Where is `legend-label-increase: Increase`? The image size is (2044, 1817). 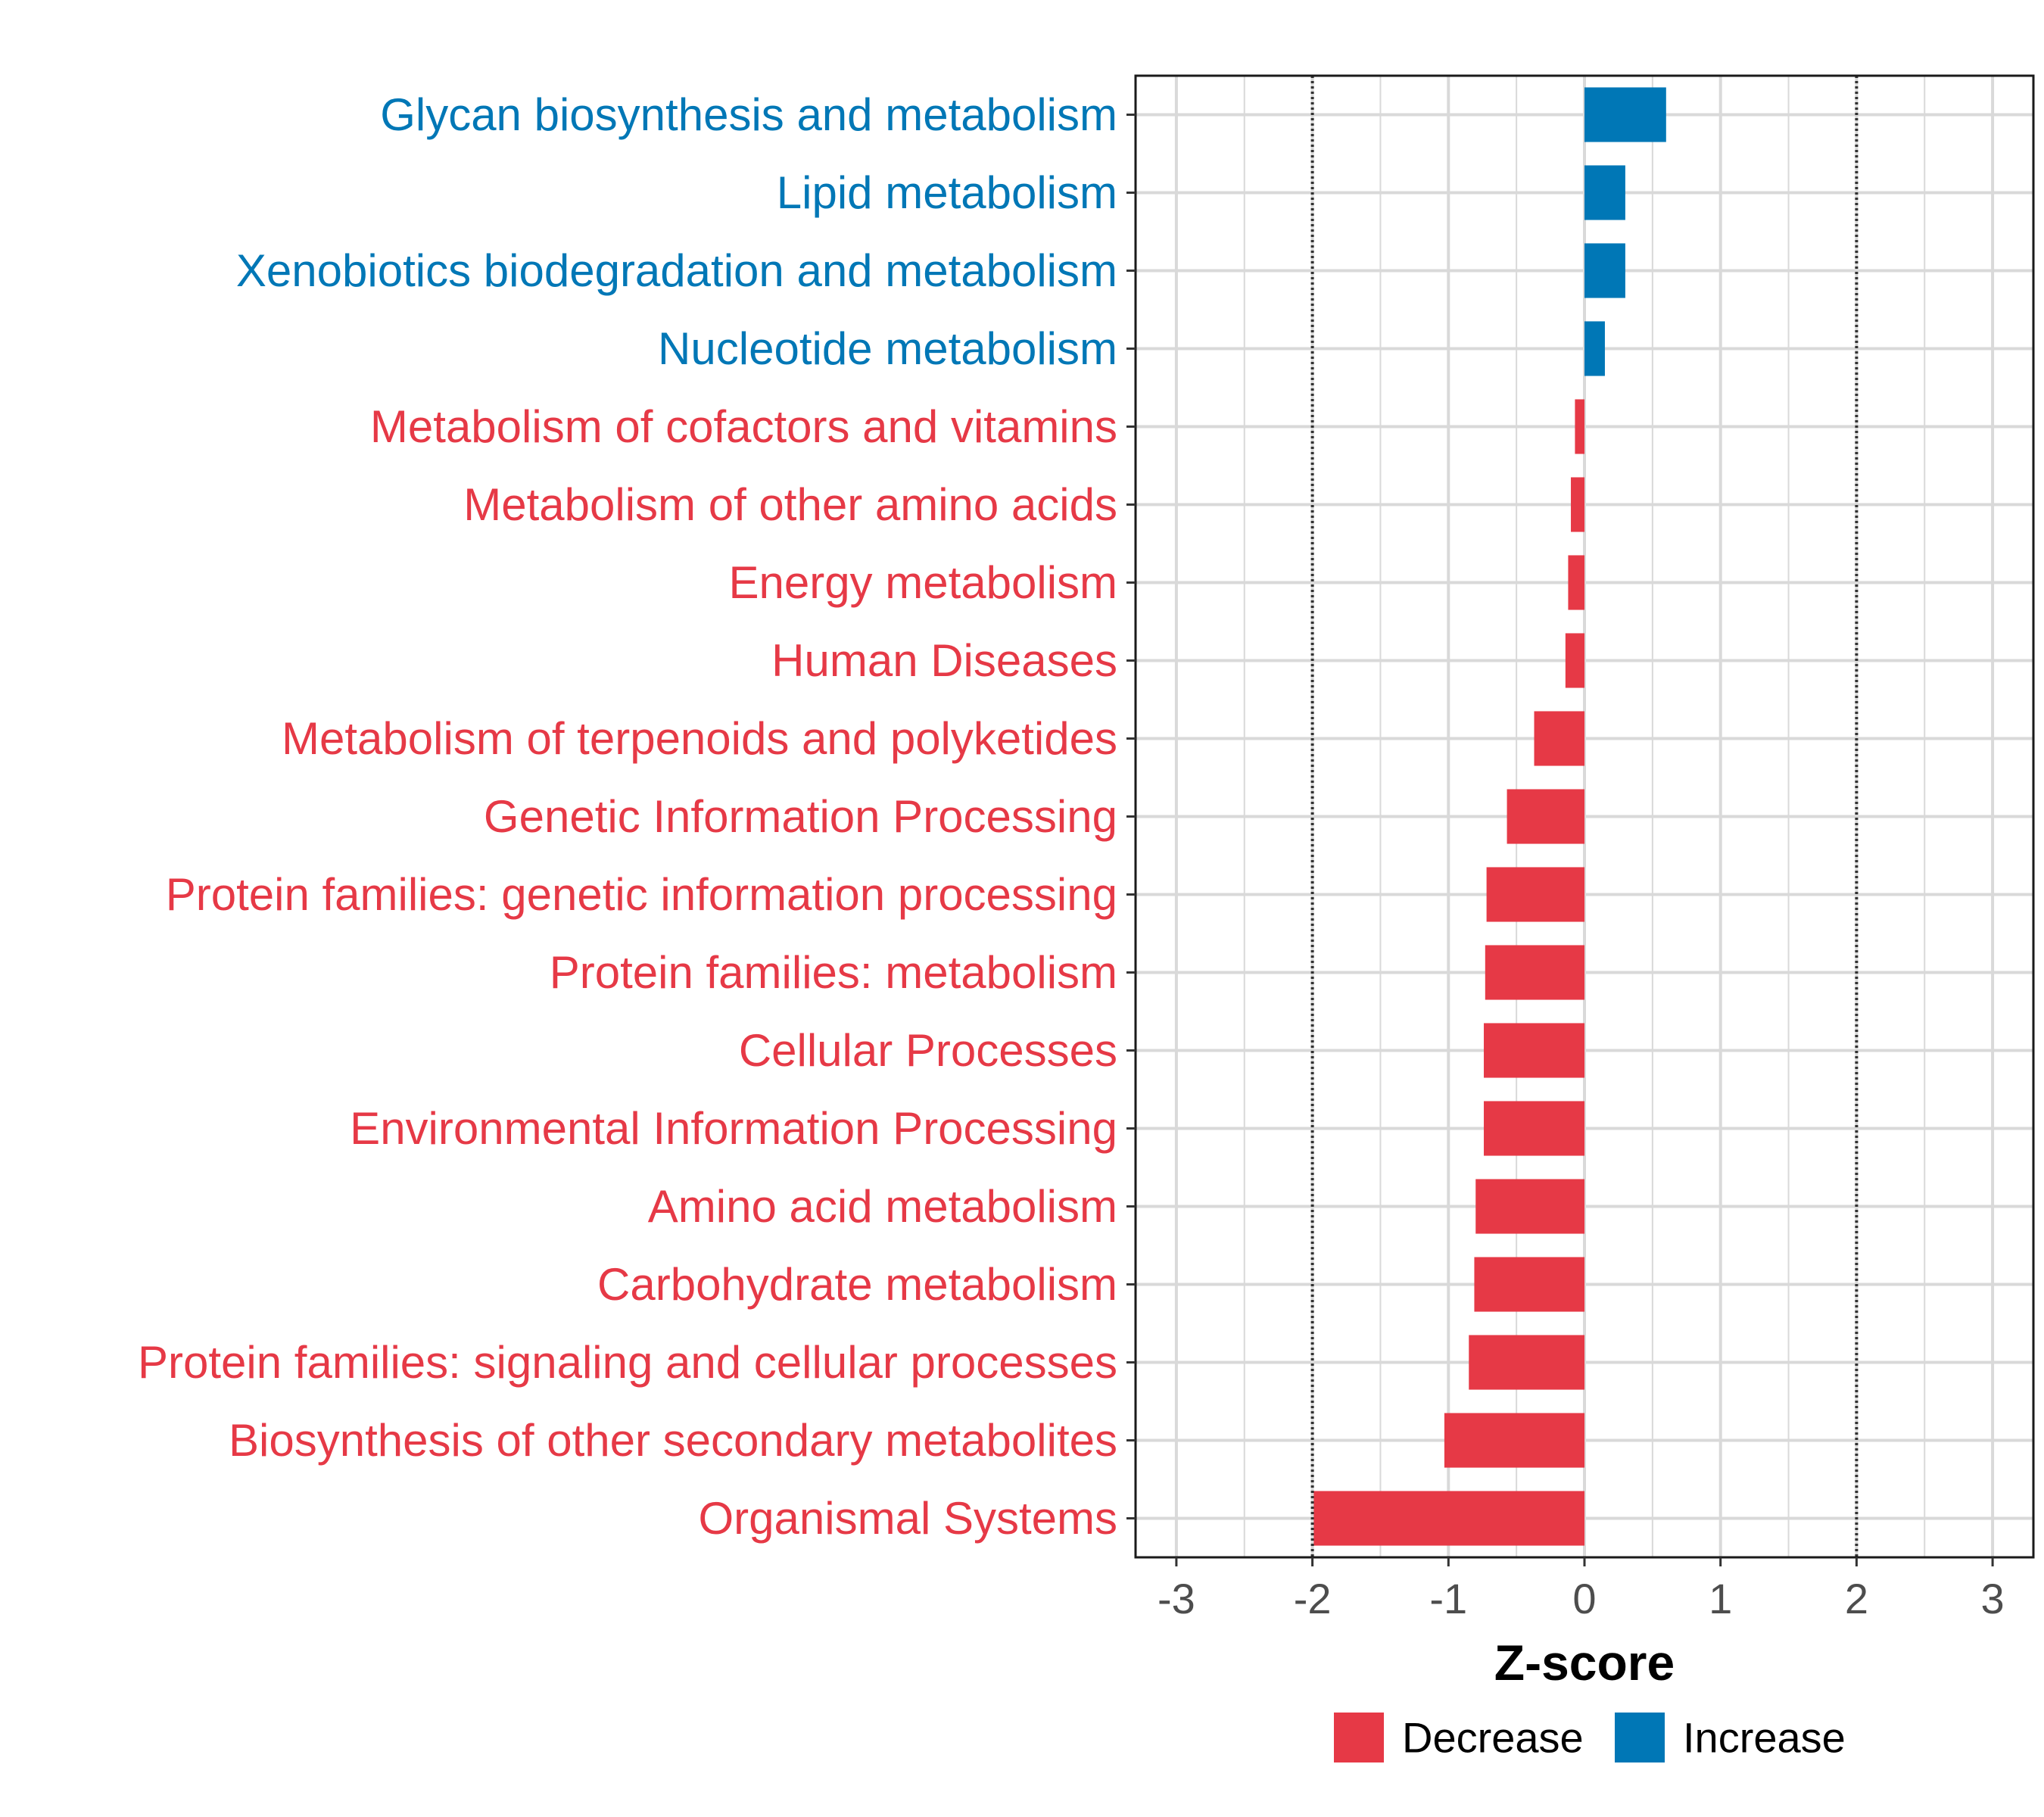
legend-label-increase: Increase is located at coordinates (1764, 1738).